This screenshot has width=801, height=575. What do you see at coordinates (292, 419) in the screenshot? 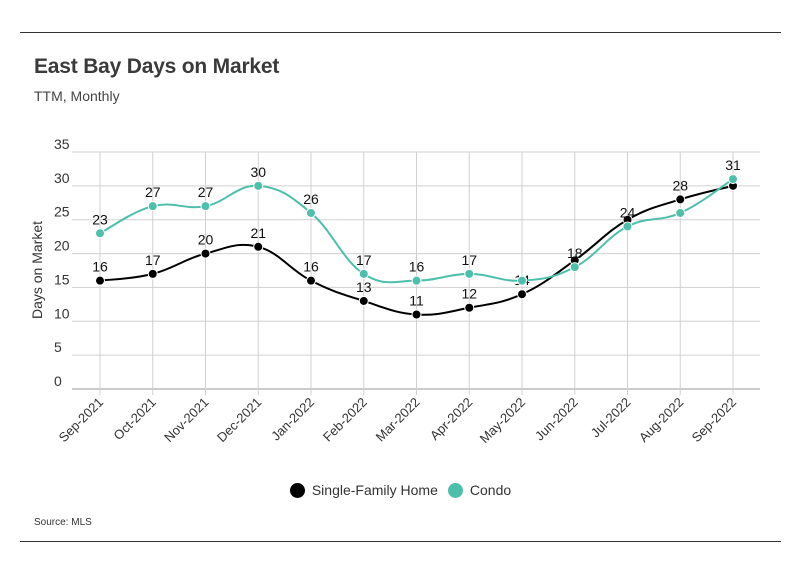
I see `x-tick-label: Jan-2022` at bounding box center [292, 419].